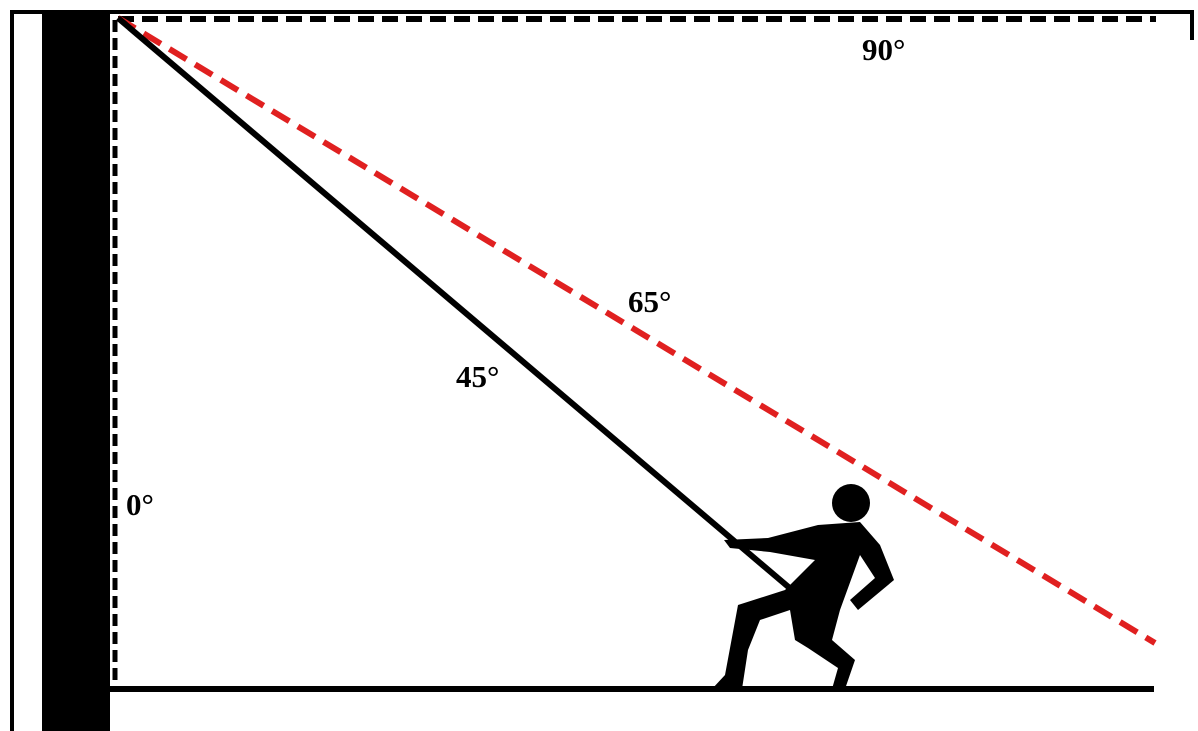 The width and height of the screenshot is (1198, 731). Describe the element at coordinates (140, 504) in the screenshot. I see `label-0: 0°` at that location.